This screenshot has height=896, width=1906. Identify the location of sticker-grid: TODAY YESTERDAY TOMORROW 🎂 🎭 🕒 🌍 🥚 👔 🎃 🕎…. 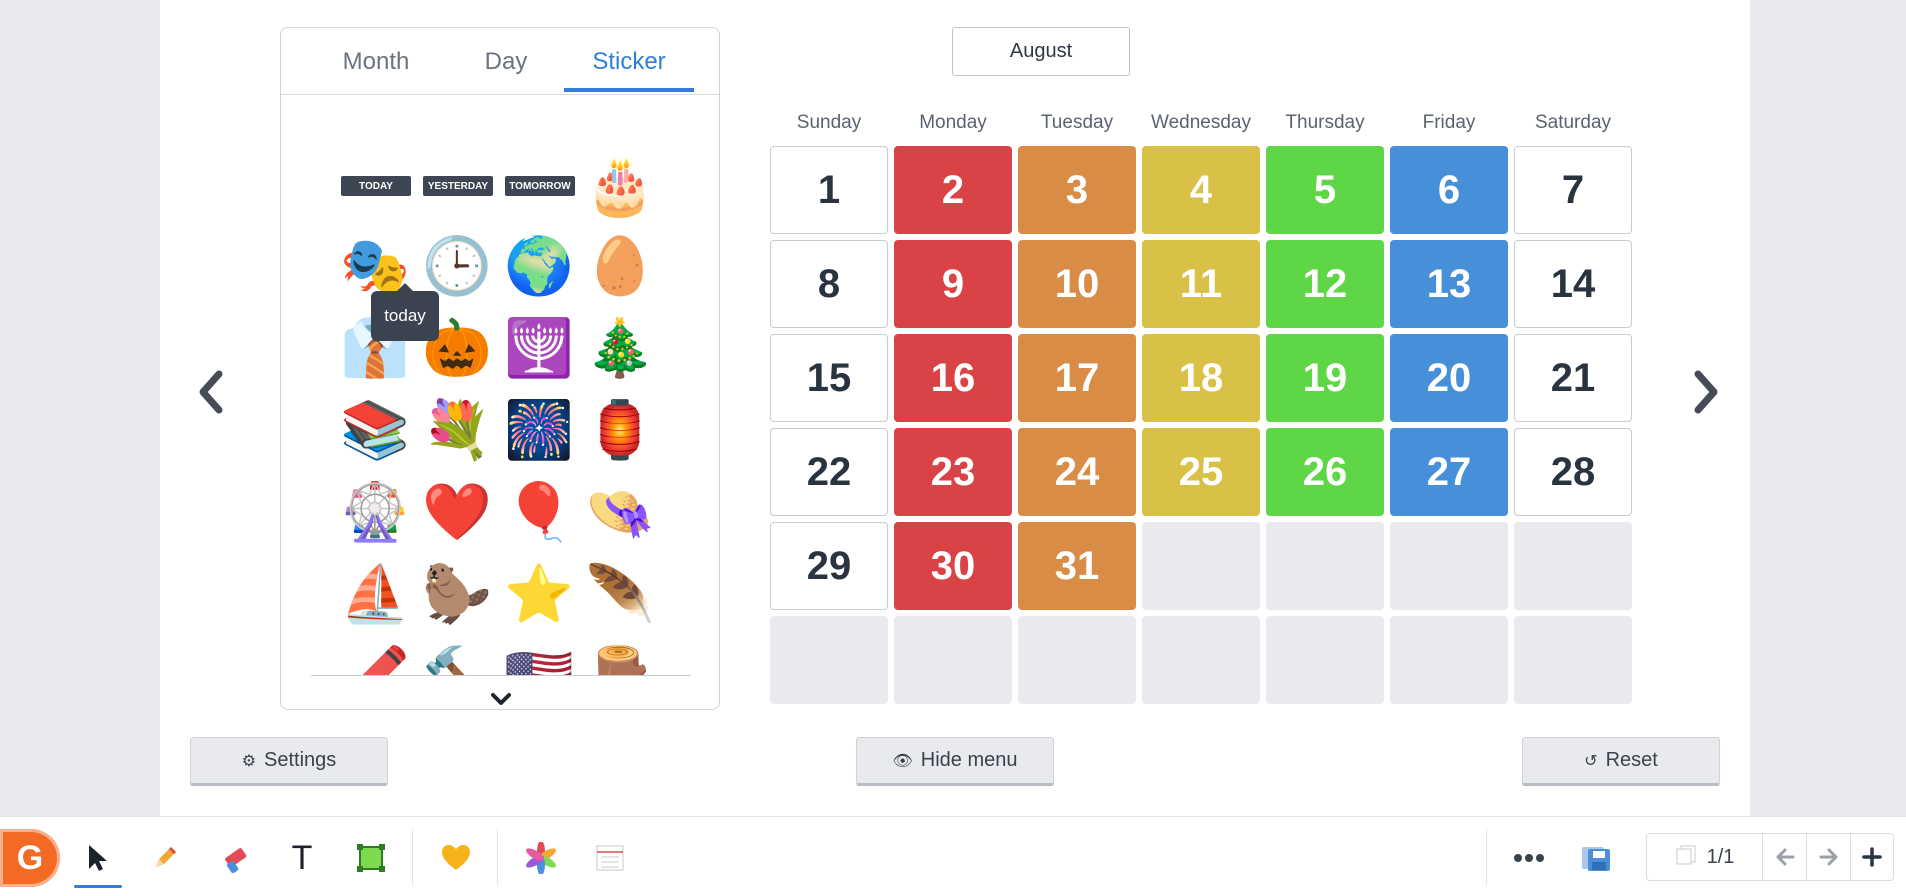
(501, 386).